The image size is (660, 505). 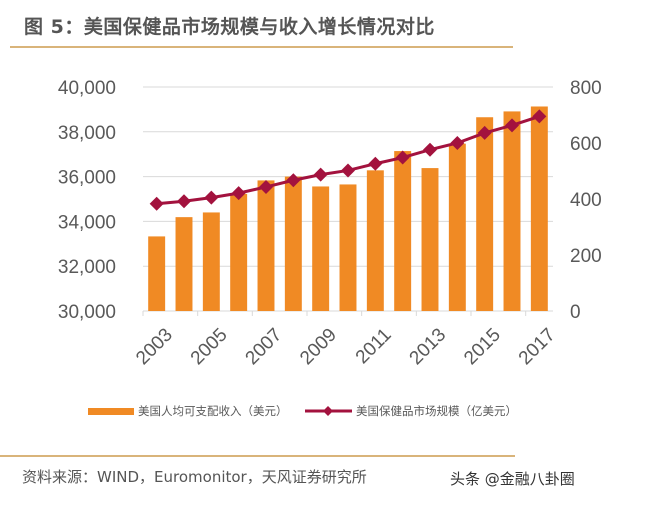 What do you see at coordinates (87, 133) in the screenshot?
I see `y-left-tick-label: 38,000` at bounding box center [87, 133].